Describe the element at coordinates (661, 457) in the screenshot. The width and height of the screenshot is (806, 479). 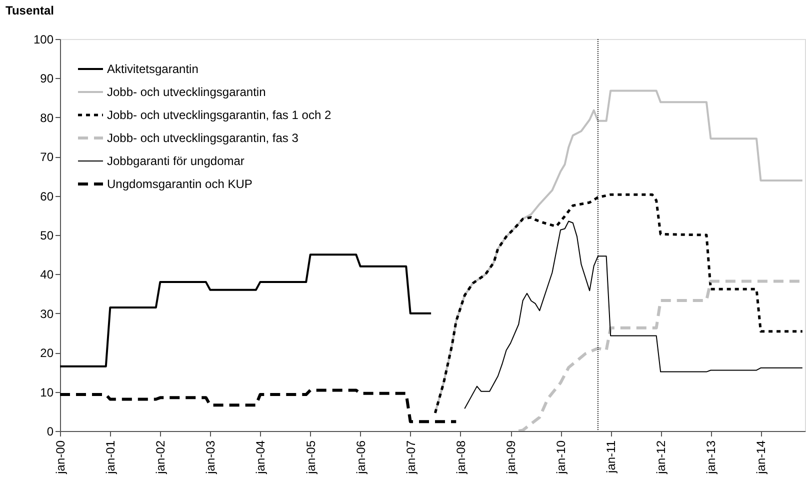
I see `x-tick-label: jan-12` at that location.